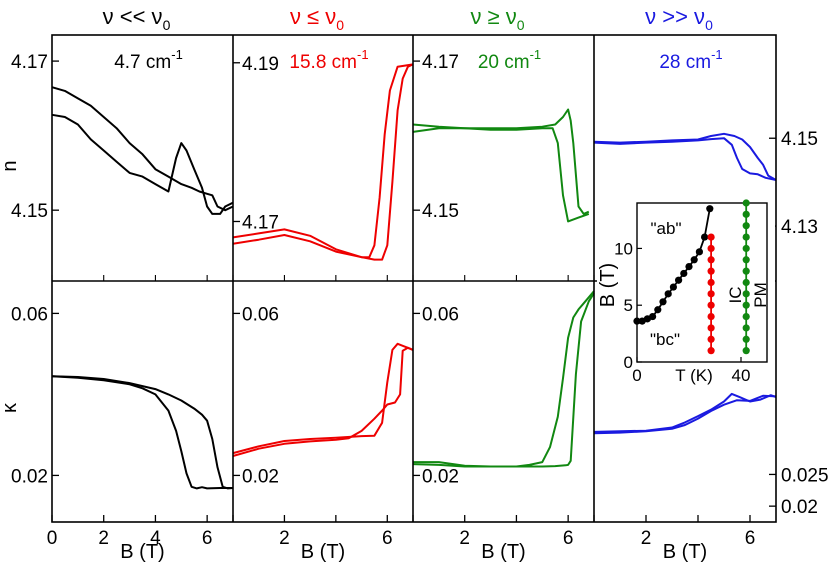 This screenshot has width=830, height=573. I want to click on inset-x-axis-label: T (K), so click(693, 375).